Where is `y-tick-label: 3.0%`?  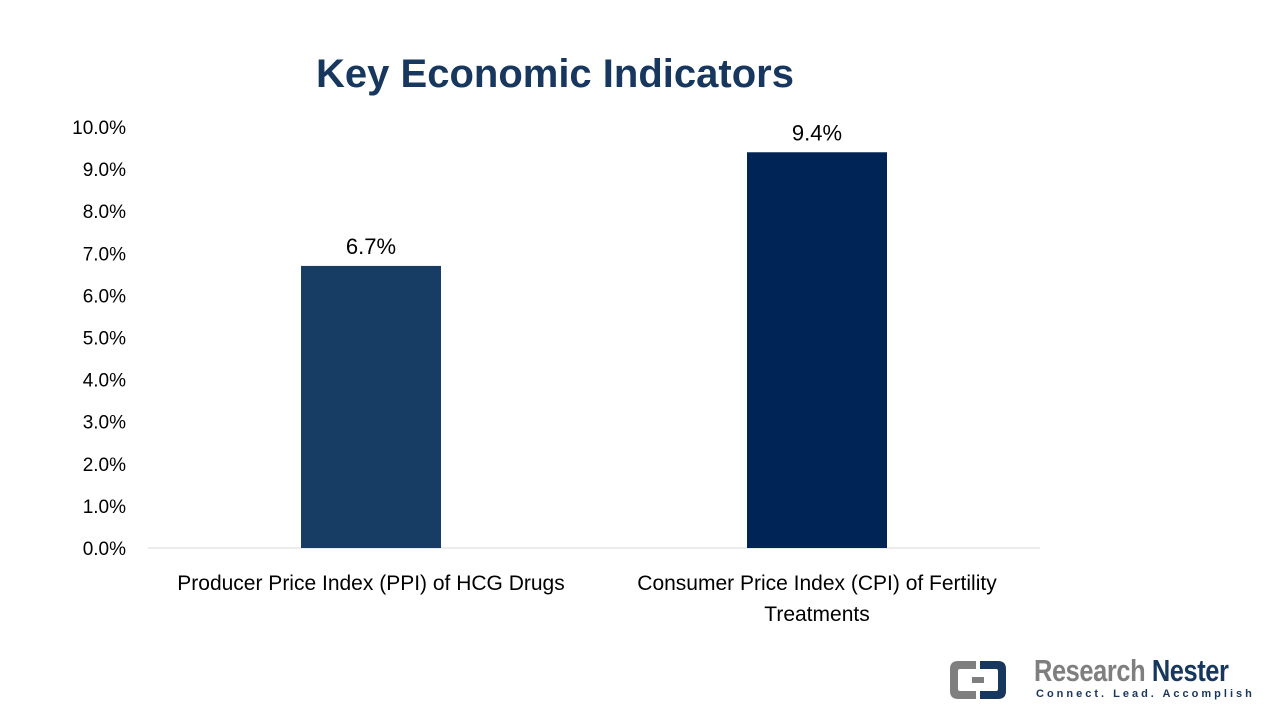
y-tick-label: 3.0% is located at coordinates (104, 423).